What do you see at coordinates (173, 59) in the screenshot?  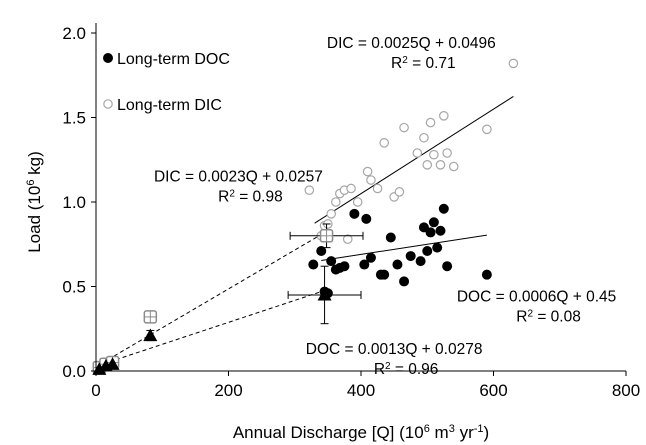 I see `legend-label: Long-term DOC` at bounding box center [173, 59].